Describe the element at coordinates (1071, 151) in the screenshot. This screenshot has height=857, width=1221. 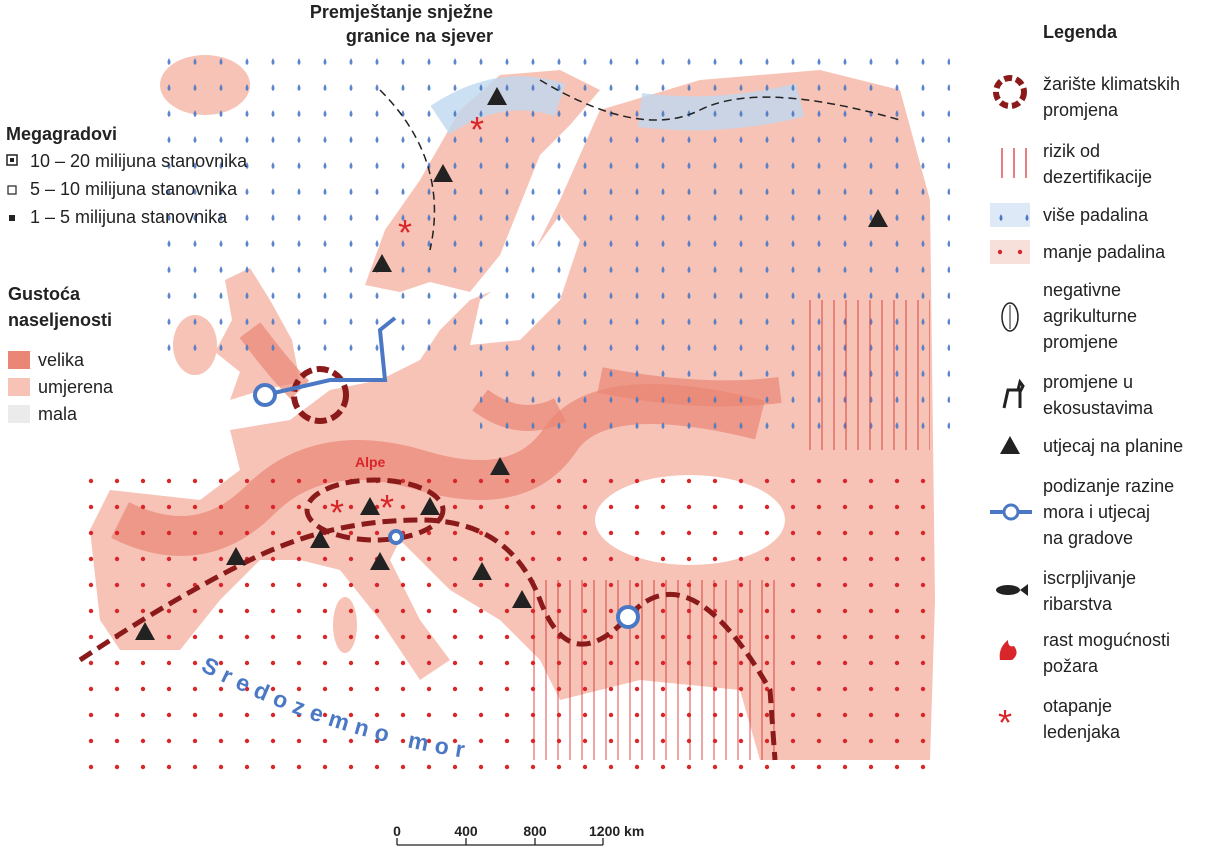
I see `legend-item: rizik od` at that location.